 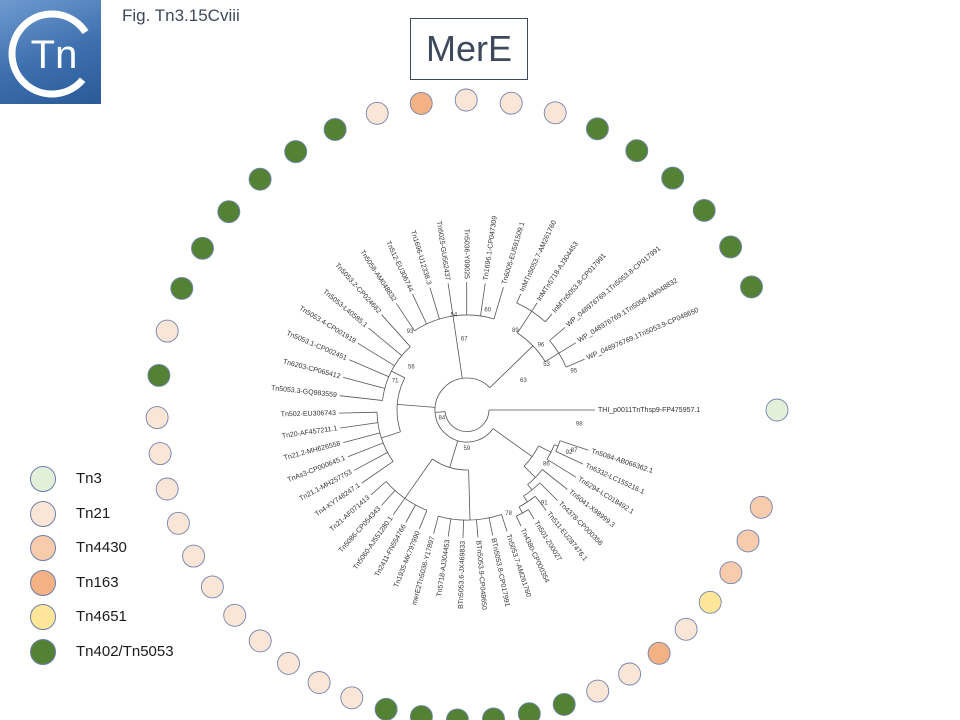 I want to click on legend-item: Tn4430, so click(x=130, y=549).